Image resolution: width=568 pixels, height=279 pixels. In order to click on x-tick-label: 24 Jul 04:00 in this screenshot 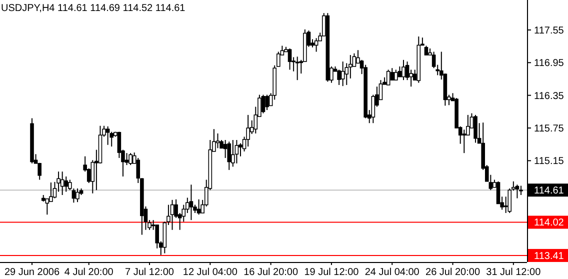, I will do `click(392, 272)`.